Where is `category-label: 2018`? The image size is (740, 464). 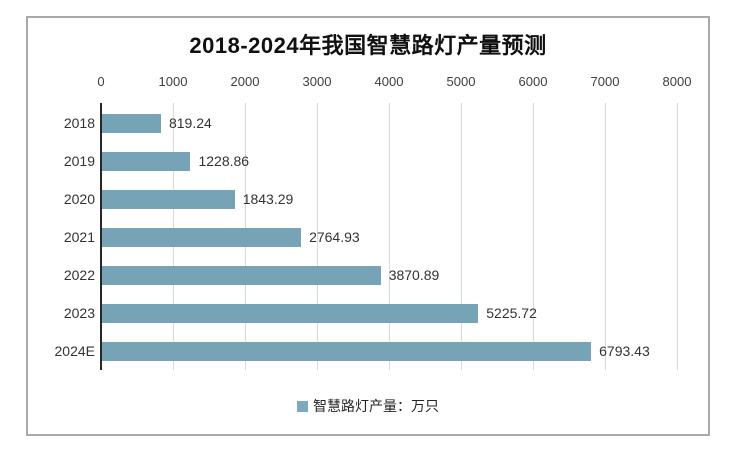 category-label: 2018 is located at coordinates (79, 123).